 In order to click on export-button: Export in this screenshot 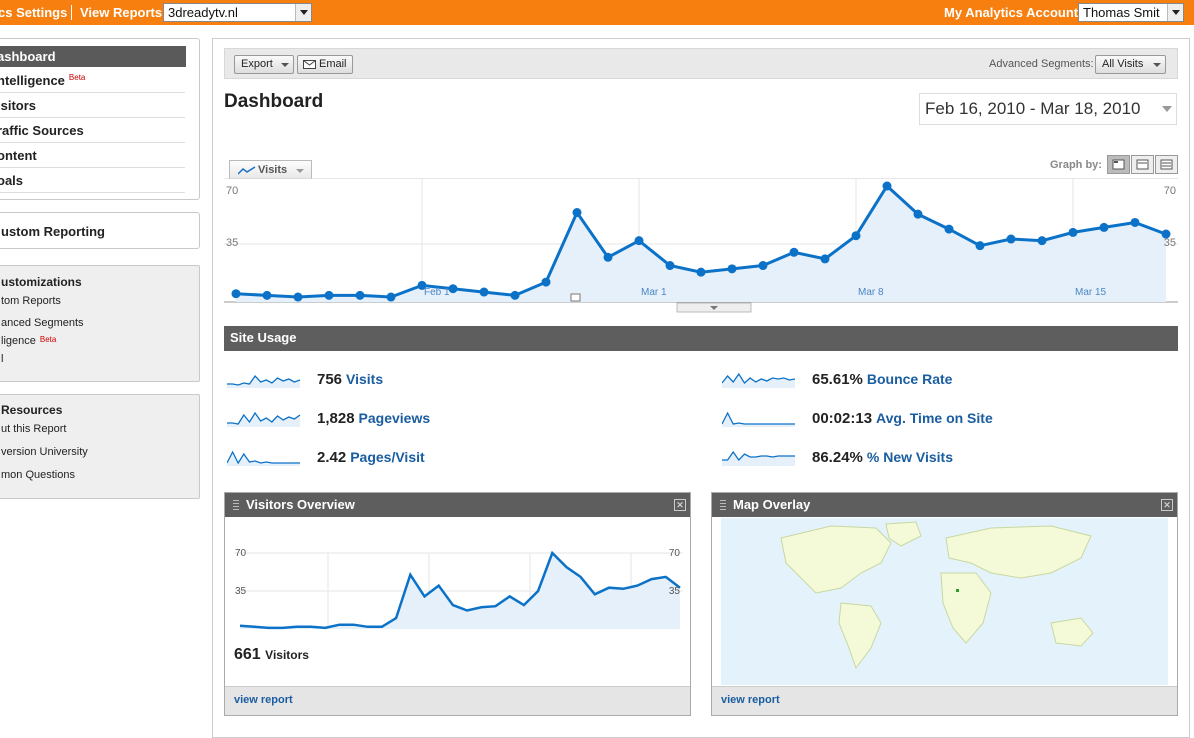, I will do `click(264, 64)`.